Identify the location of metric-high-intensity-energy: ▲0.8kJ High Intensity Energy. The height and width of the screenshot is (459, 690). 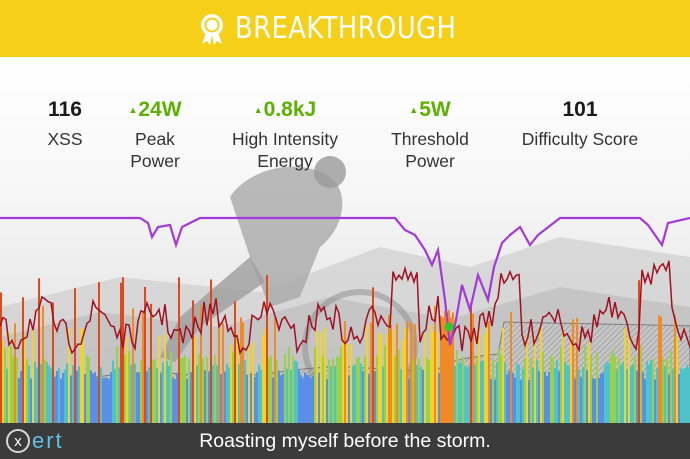
(285, 134).